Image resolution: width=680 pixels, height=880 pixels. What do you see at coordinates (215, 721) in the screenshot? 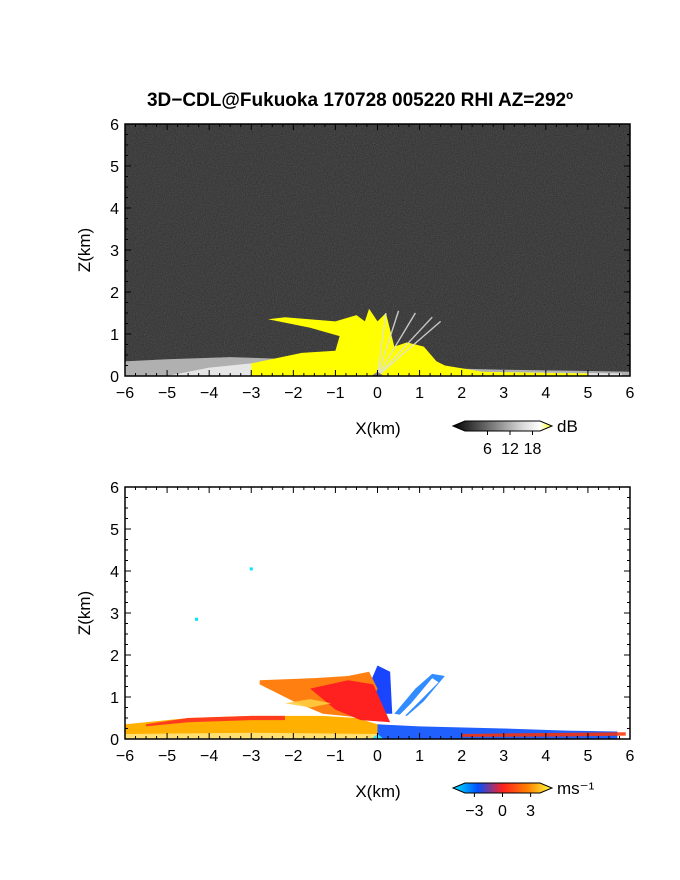
I see `velocity-left-red-edge` at bounding box center [215, 721].